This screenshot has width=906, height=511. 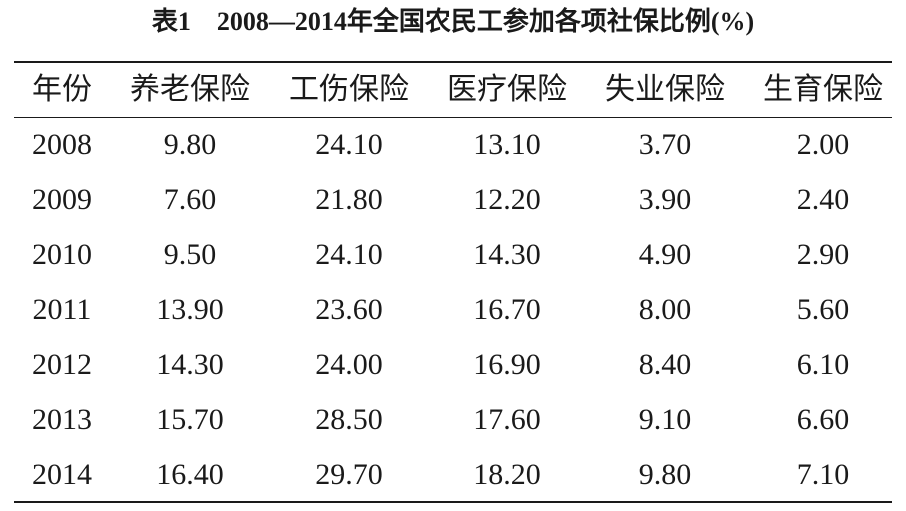 I want to click on value-cell: 9.50, so click(x=190, y=254).